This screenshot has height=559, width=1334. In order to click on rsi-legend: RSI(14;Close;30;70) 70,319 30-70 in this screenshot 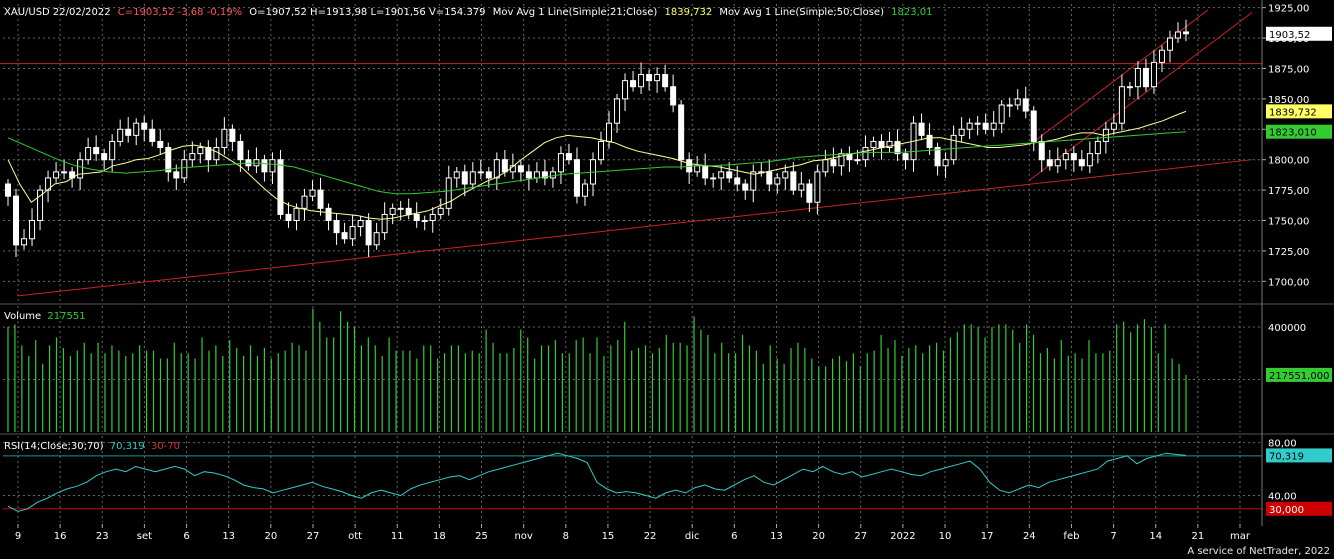, I will do `click(92, 446)`.